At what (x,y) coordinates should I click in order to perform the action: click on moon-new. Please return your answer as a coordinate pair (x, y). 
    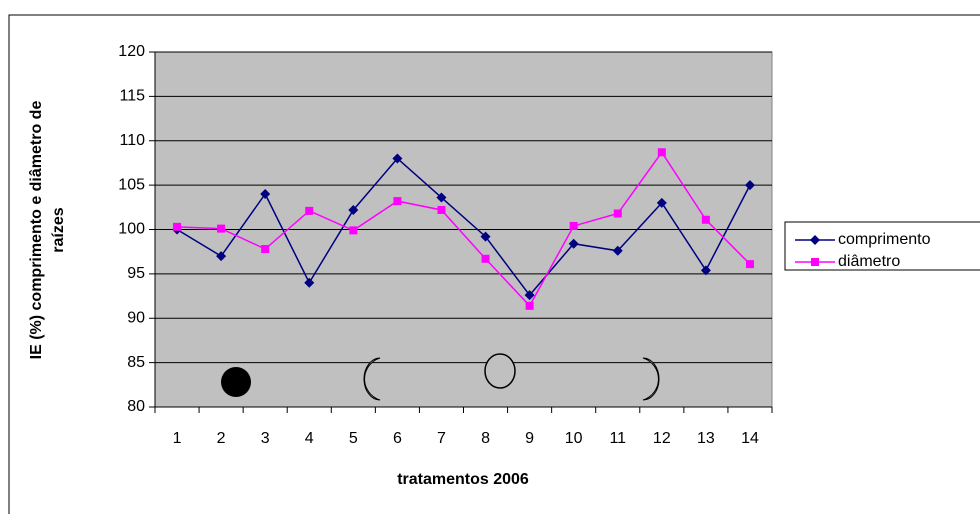
    Looking at the image, I should click on (236, 382).